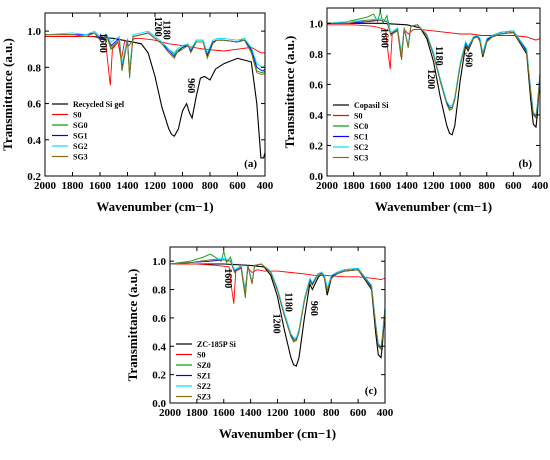 Image resolution: width=550 pixels, height=460 pixels. What do you see at coordinates (80, 157) in the screenshot?
I see `legend-label: SG3` at bounding box center [80, 157].